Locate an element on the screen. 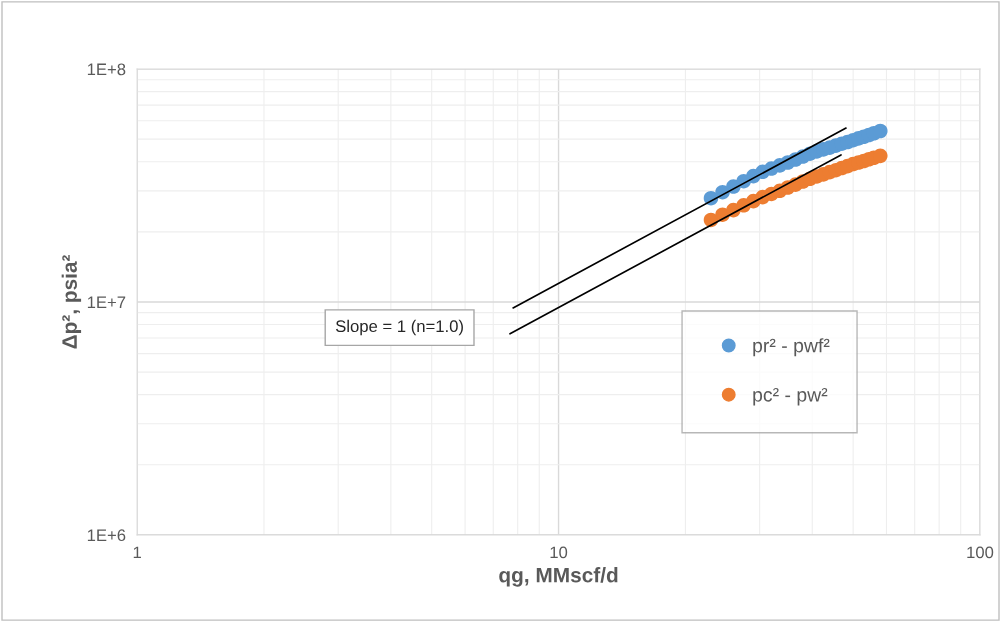  y-tick-label: 1E+8 is located at coordinates (106, 69).